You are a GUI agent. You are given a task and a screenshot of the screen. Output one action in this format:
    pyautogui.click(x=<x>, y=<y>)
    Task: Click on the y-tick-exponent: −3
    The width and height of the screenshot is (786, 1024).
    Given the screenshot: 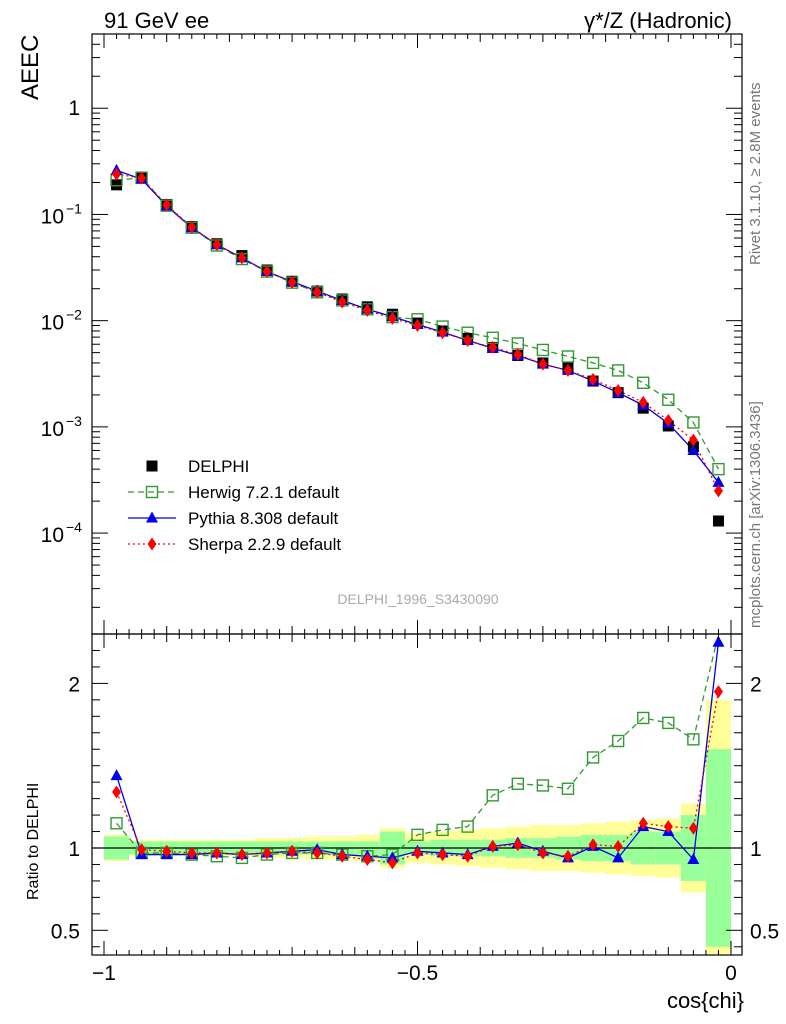 What is the action you would take?
    pyautogui.click(x=74, y=421)
    